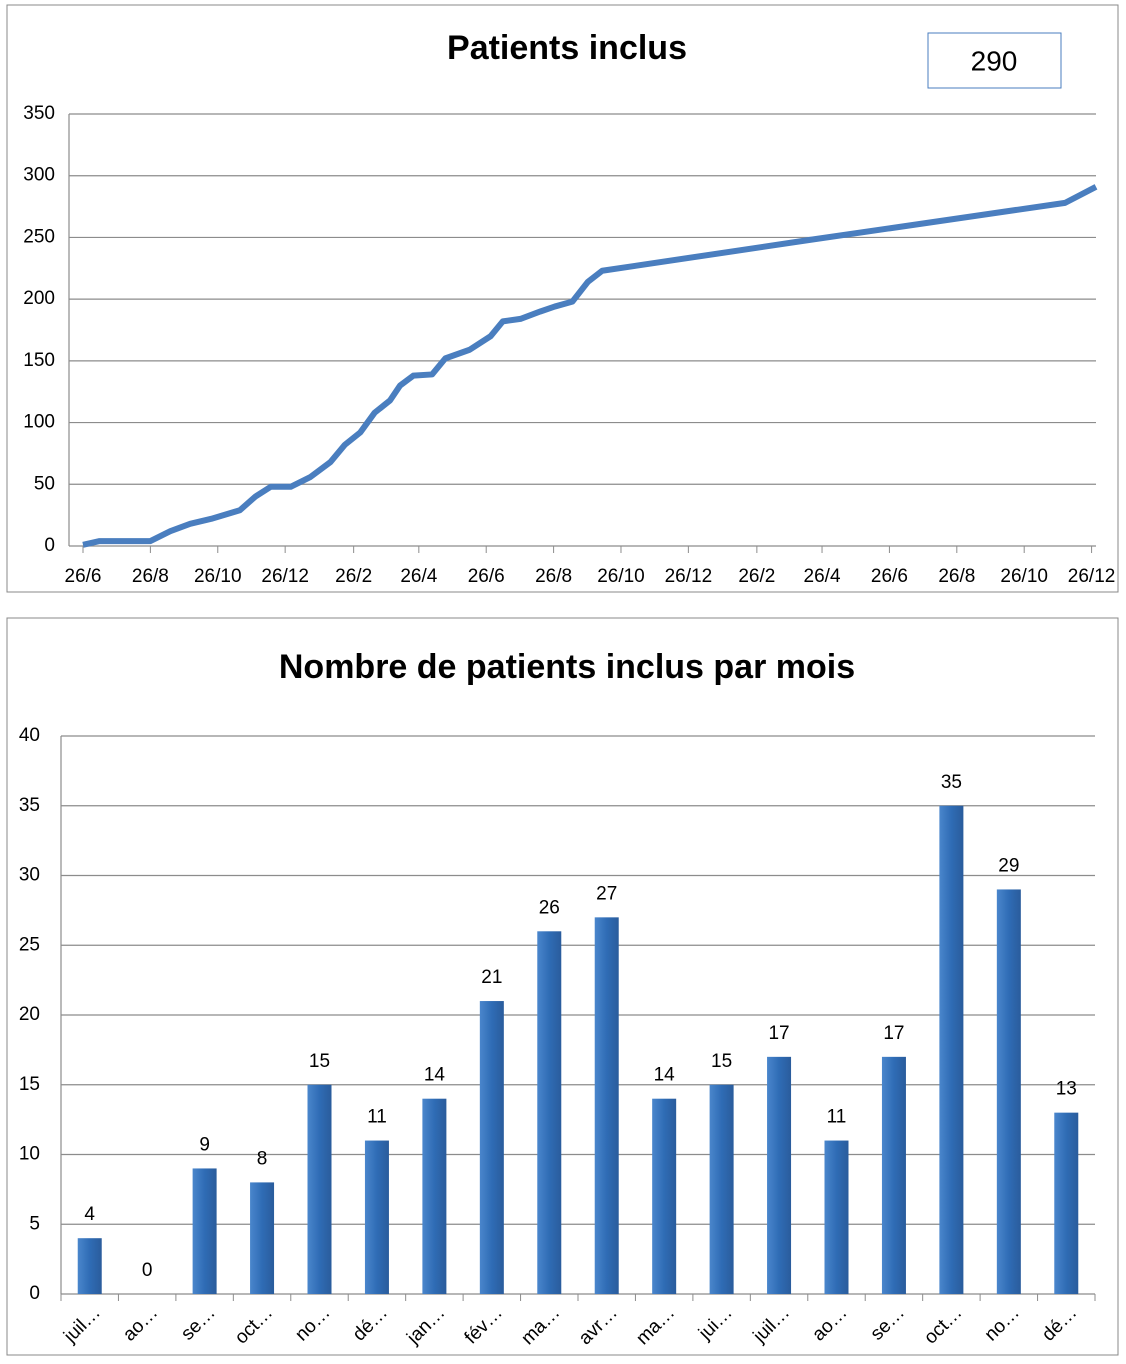  I want to click on chart-title: Patients inclus, so click(567, 48).